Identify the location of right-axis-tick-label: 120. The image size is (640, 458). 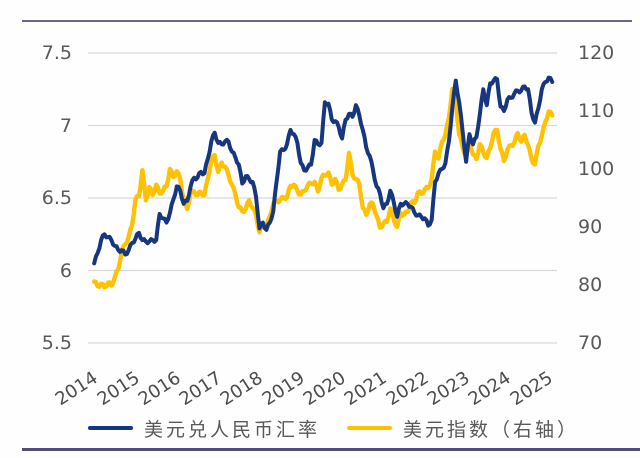
(596, 53).